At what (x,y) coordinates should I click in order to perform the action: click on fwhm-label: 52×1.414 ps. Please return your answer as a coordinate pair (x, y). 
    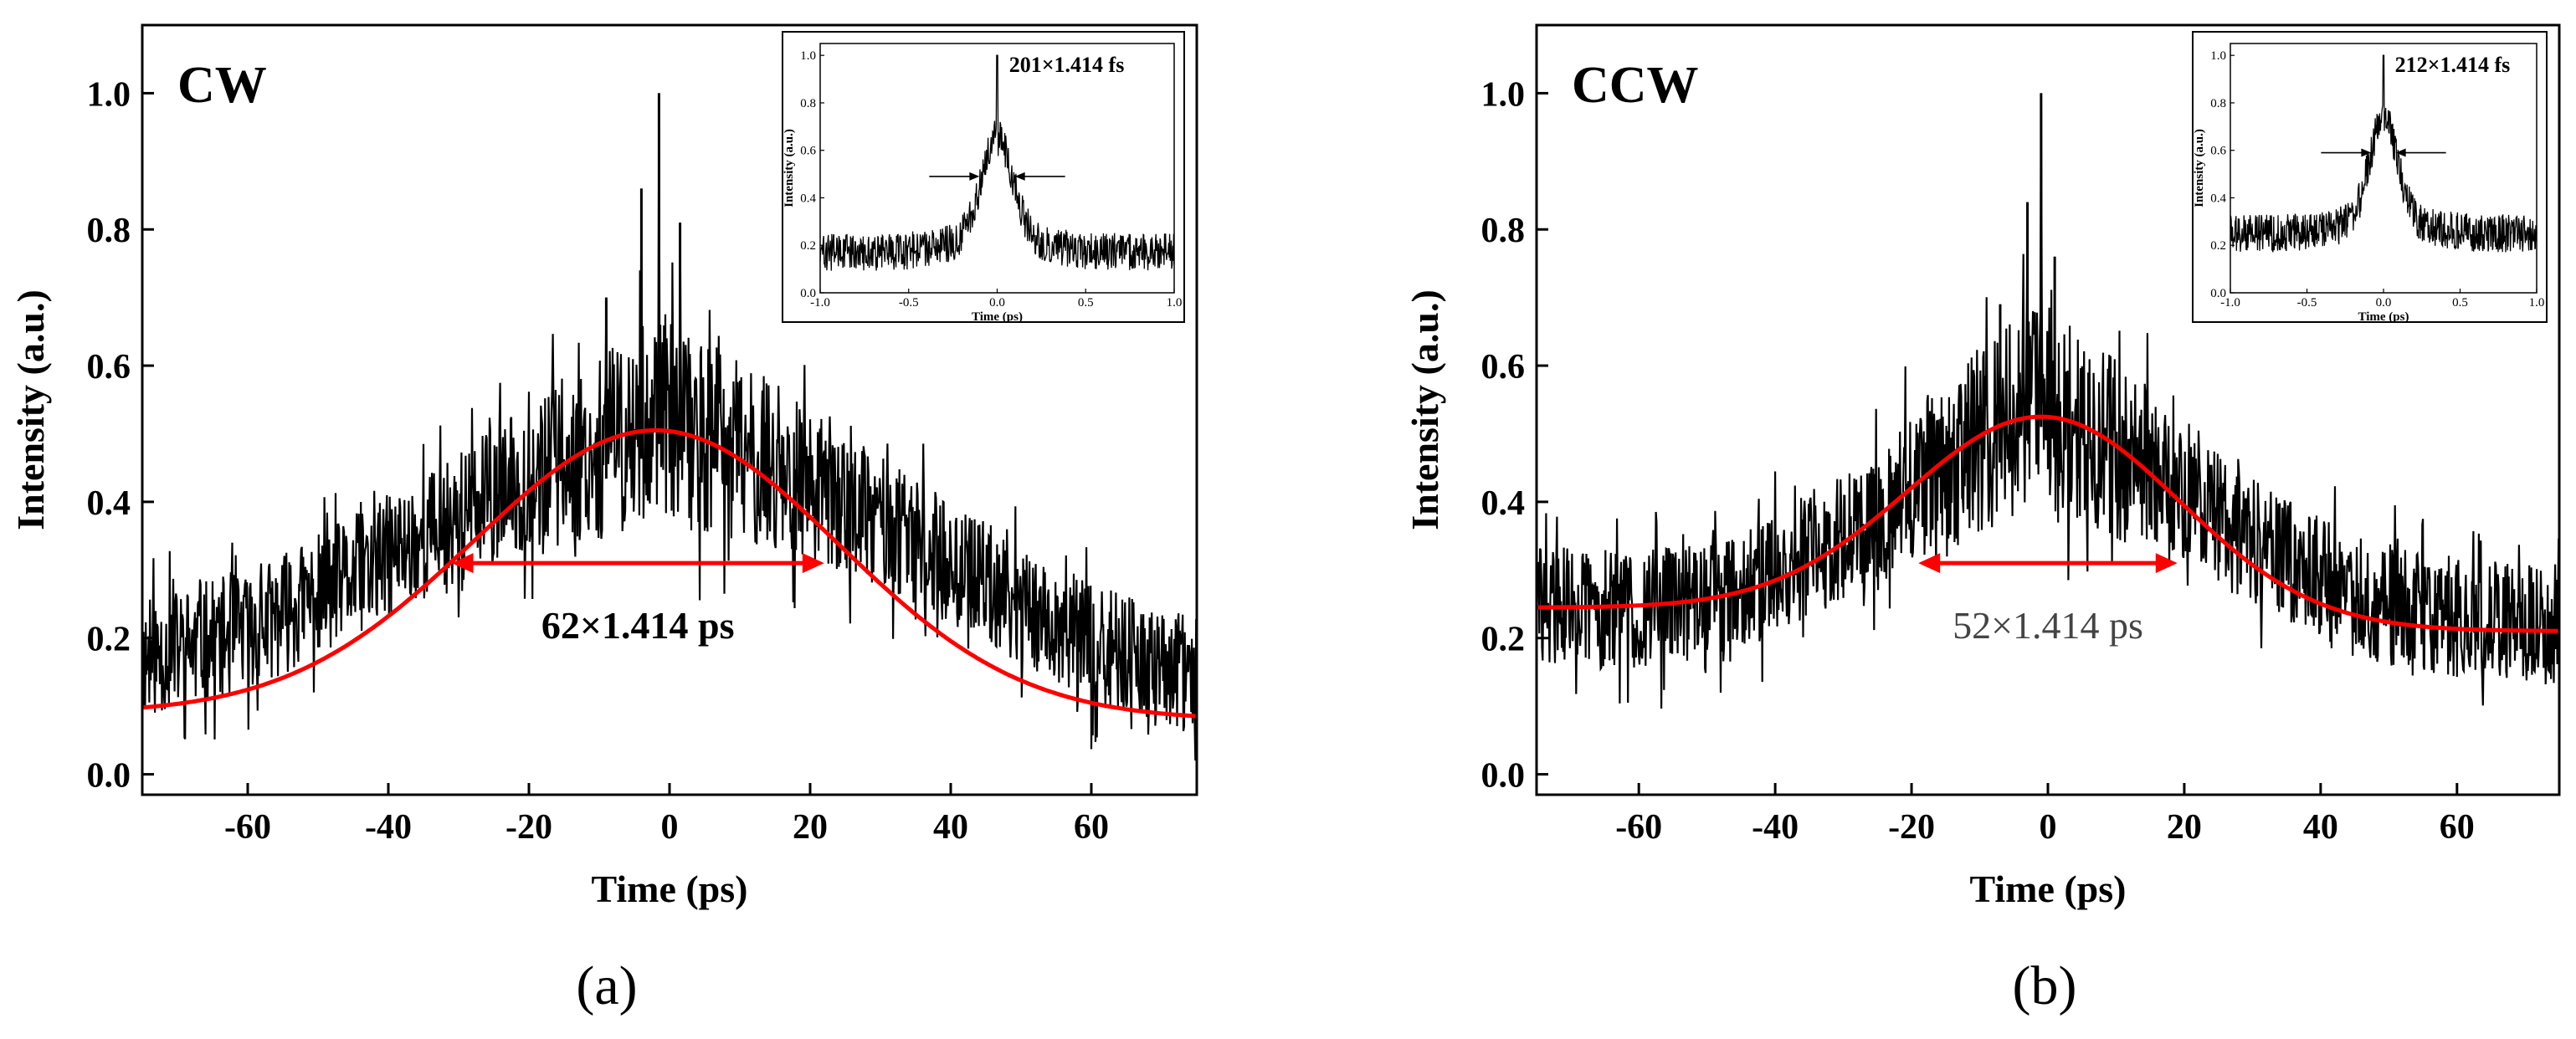
    Looking at the image, I should click on (2048, 625).